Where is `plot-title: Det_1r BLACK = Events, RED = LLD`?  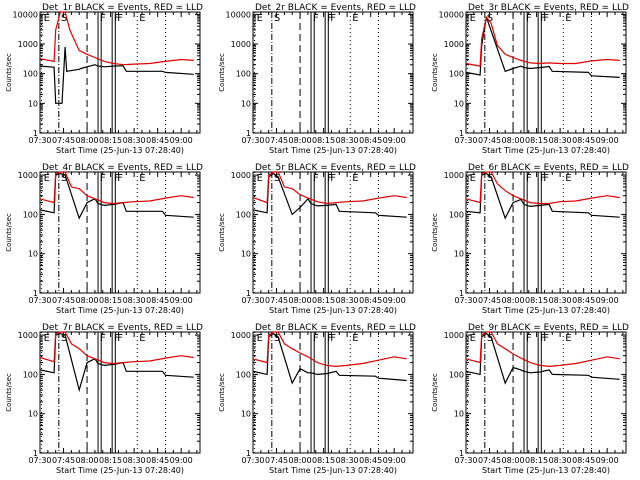 plot-title: Det_1r BLACK = Events, RED = LLD is located at coordinates (122, 8).